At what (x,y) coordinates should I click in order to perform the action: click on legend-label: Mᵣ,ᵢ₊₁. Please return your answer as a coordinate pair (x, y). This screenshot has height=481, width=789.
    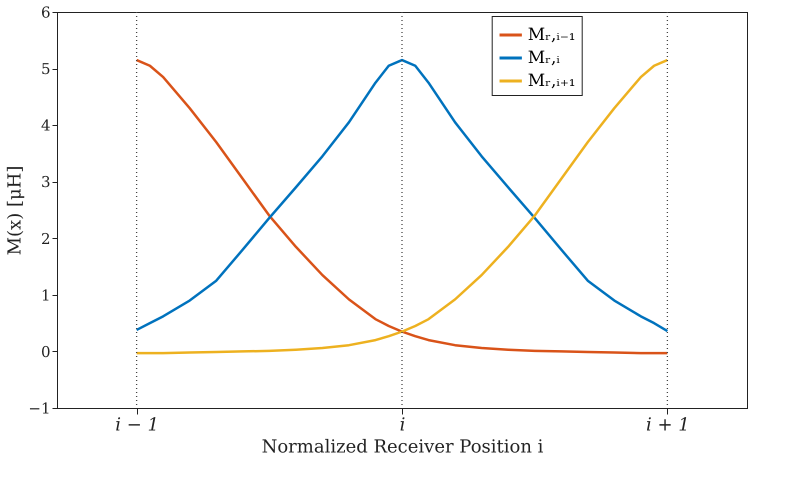
    Looking at the image, I should click on (552, 80).